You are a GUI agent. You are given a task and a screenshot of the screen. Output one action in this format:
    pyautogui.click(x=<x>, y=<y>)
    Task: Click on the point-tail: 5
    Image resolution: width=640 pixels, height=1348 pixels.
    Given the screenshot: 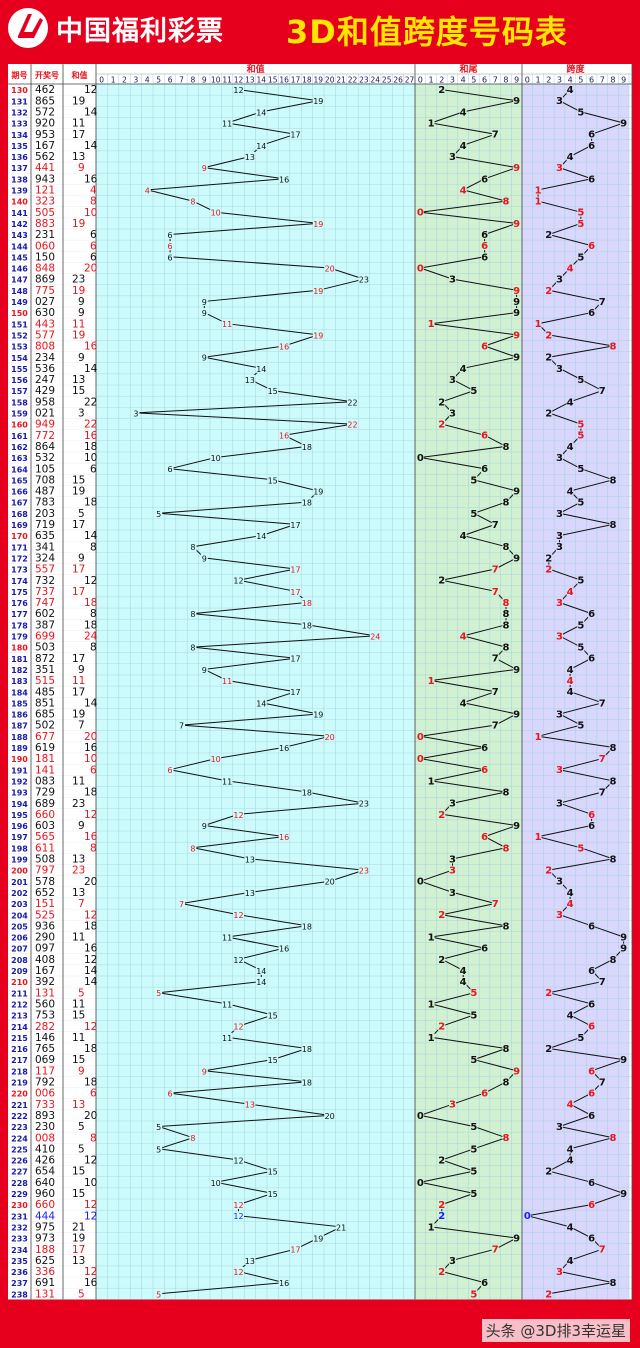 What is the action you would take?
    pyautogui.click(x=473, y=1149)
    